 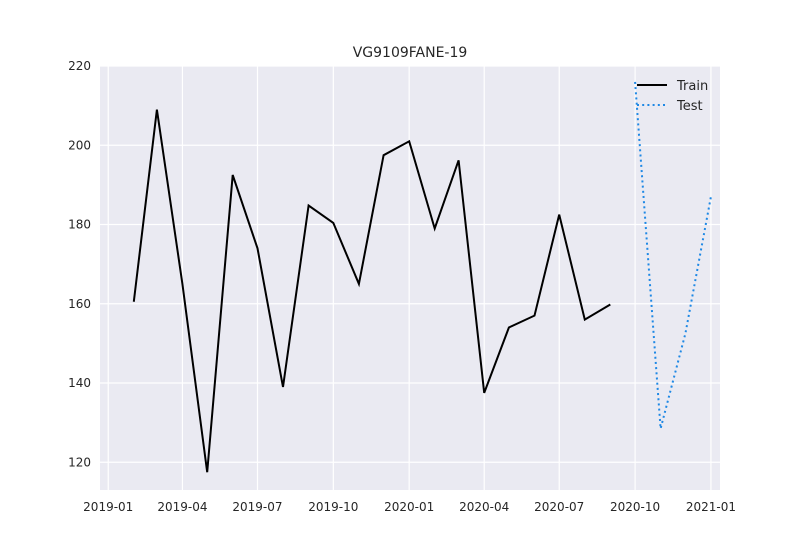 What do you see at coordinates (635, 507) in the screenshot?
I see `x-tick-label: 2020-10` at bounding box center [635, 507].